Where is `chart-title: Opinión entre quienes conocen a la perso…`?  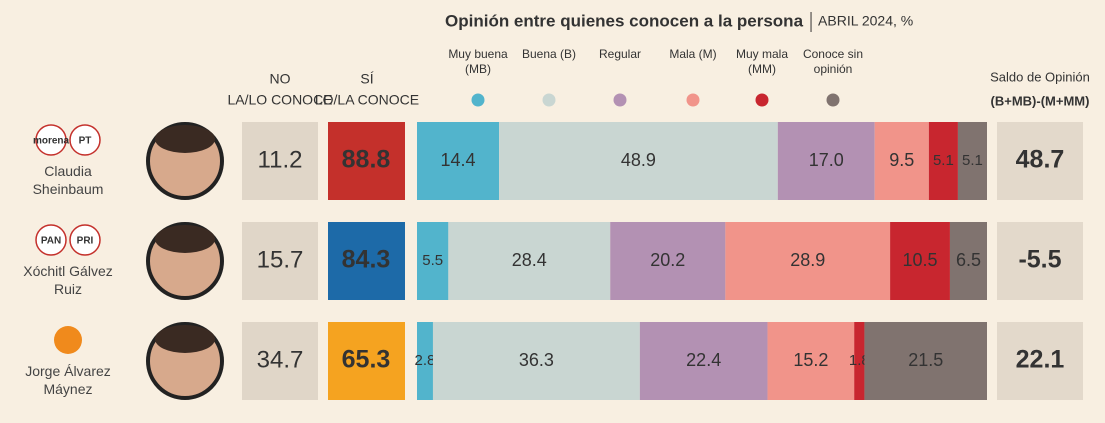
chart-title: Opinión entre quienes conocen a la perso… is located at coordinates (624, 20).